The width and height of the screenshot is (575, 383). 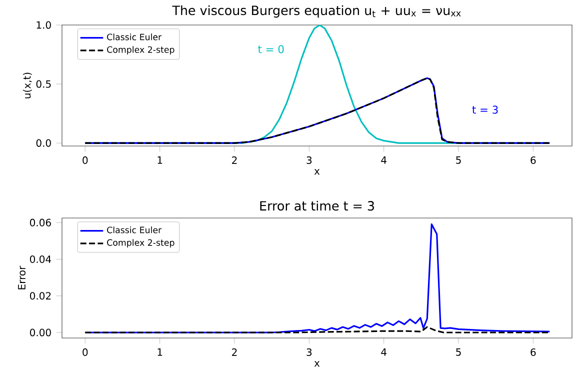 What do you see at coordinates (40, 296) in the screenshot?
I see `y-tick-label: 0.02` at bounding box center [40, 296].